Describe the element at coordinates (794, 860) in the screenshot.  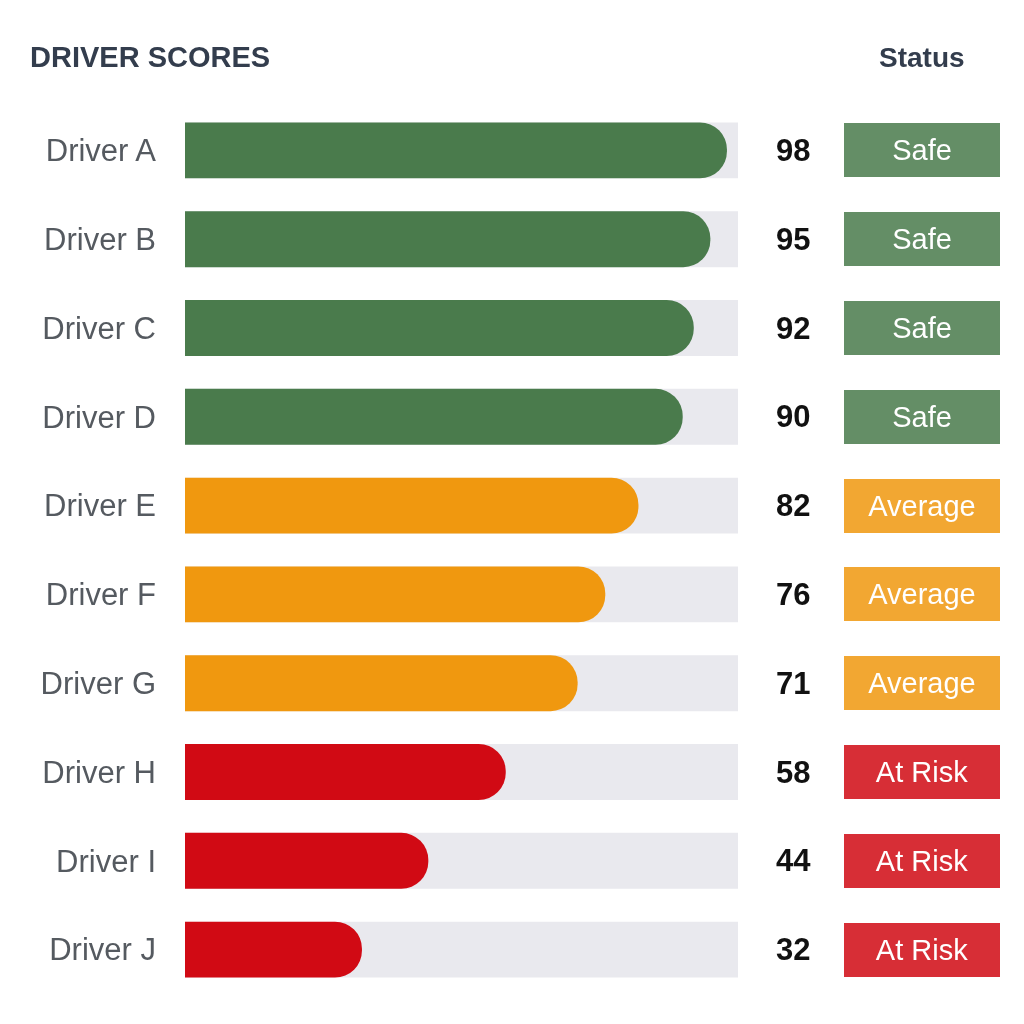
I see `data-label: 44` at that location.